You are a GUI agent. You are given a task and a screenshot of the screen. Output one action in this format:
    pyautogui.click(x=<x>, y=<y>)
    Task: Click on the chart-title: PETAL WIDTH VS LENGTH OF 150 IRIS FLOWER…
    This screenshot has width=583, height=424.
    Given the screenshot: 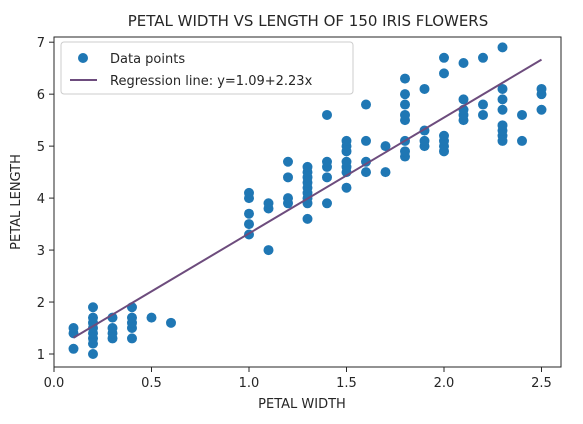 What is the action you would take?
    pyautogui.click(x=308, y=21)
    